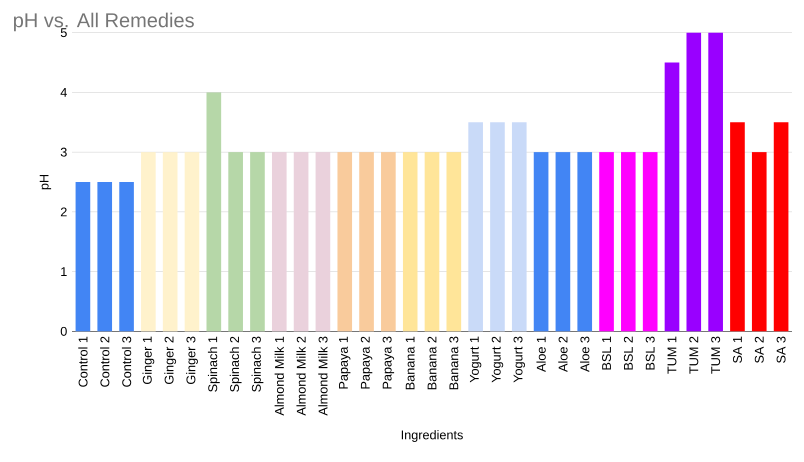 This screenshot has width=804, height=462. I want to click on x-tick-label: Control 3, so click(127, 361).